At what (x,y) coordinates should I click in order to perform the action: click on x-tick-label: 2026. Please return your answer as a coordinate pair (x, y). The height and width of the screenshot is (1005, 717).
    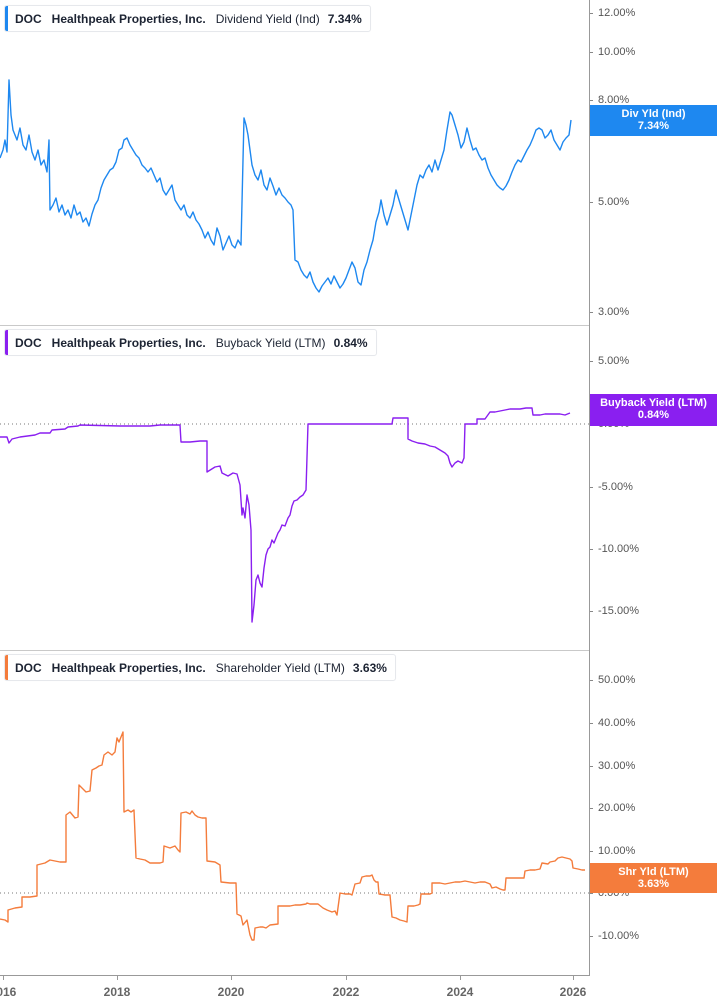
    Looking at the image, I should click on (573, 992).